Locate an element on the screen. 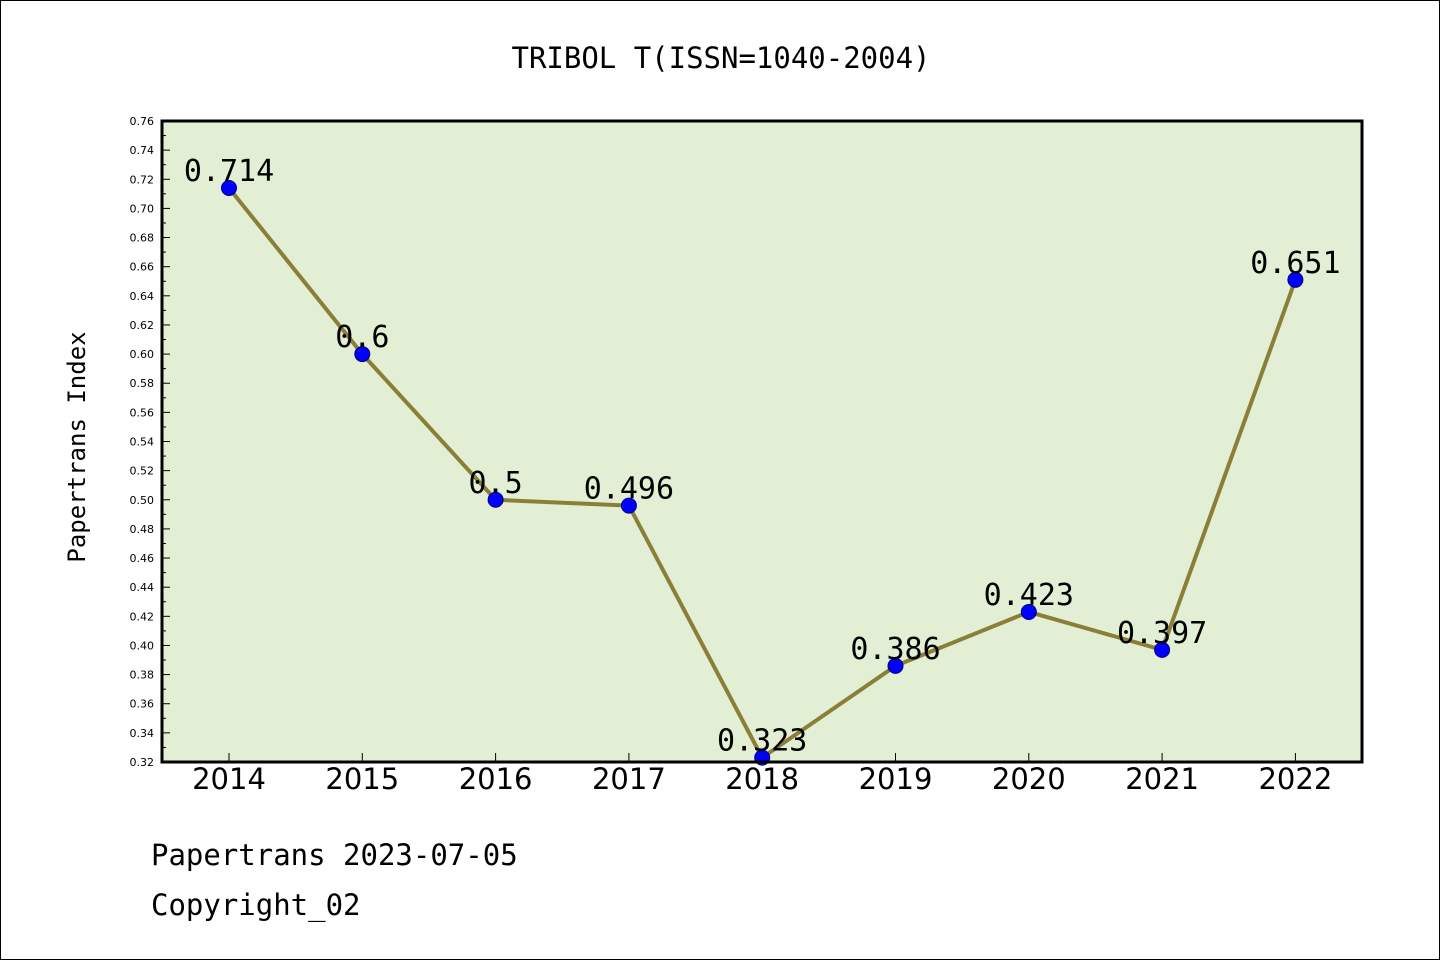 Image resolution: width=1440 pixels, height=961 pixels. data-label: 0.323 is located at coordinates (762, 741).